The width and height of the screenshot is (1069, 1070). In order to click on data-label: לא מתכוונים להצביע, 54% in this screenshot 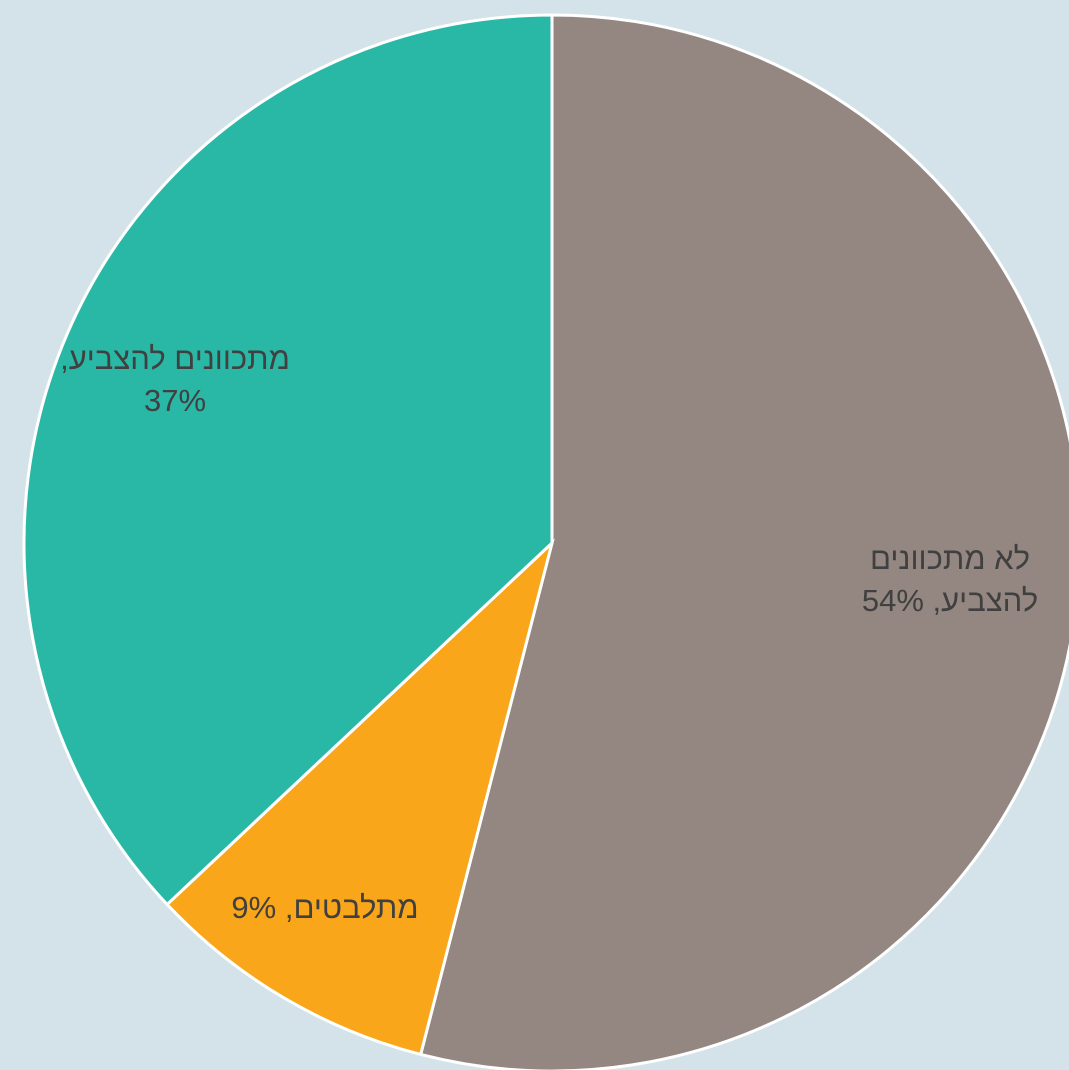, I will do `click(950, 579)`.